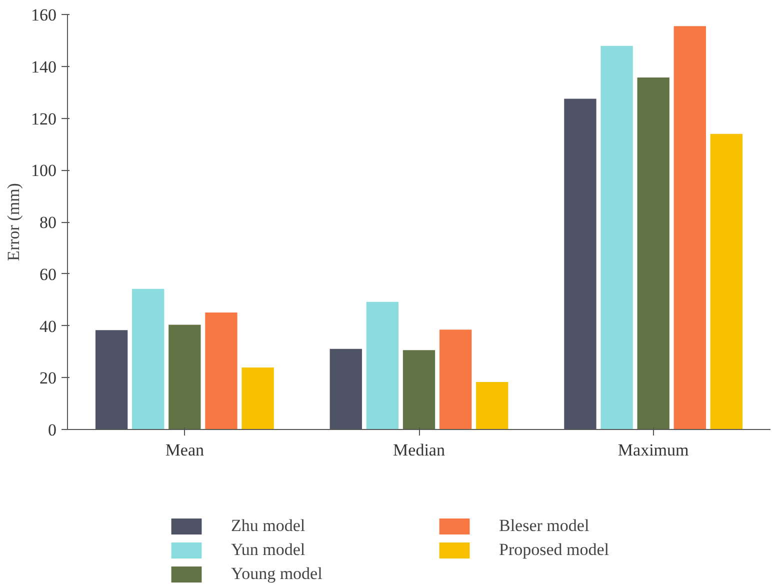 Image resolution: width=775 pixels, height=586 pixels. Describe the element at coordinates (43, 66) in the screenshot. I see `y-tick-label: 140` at that location.